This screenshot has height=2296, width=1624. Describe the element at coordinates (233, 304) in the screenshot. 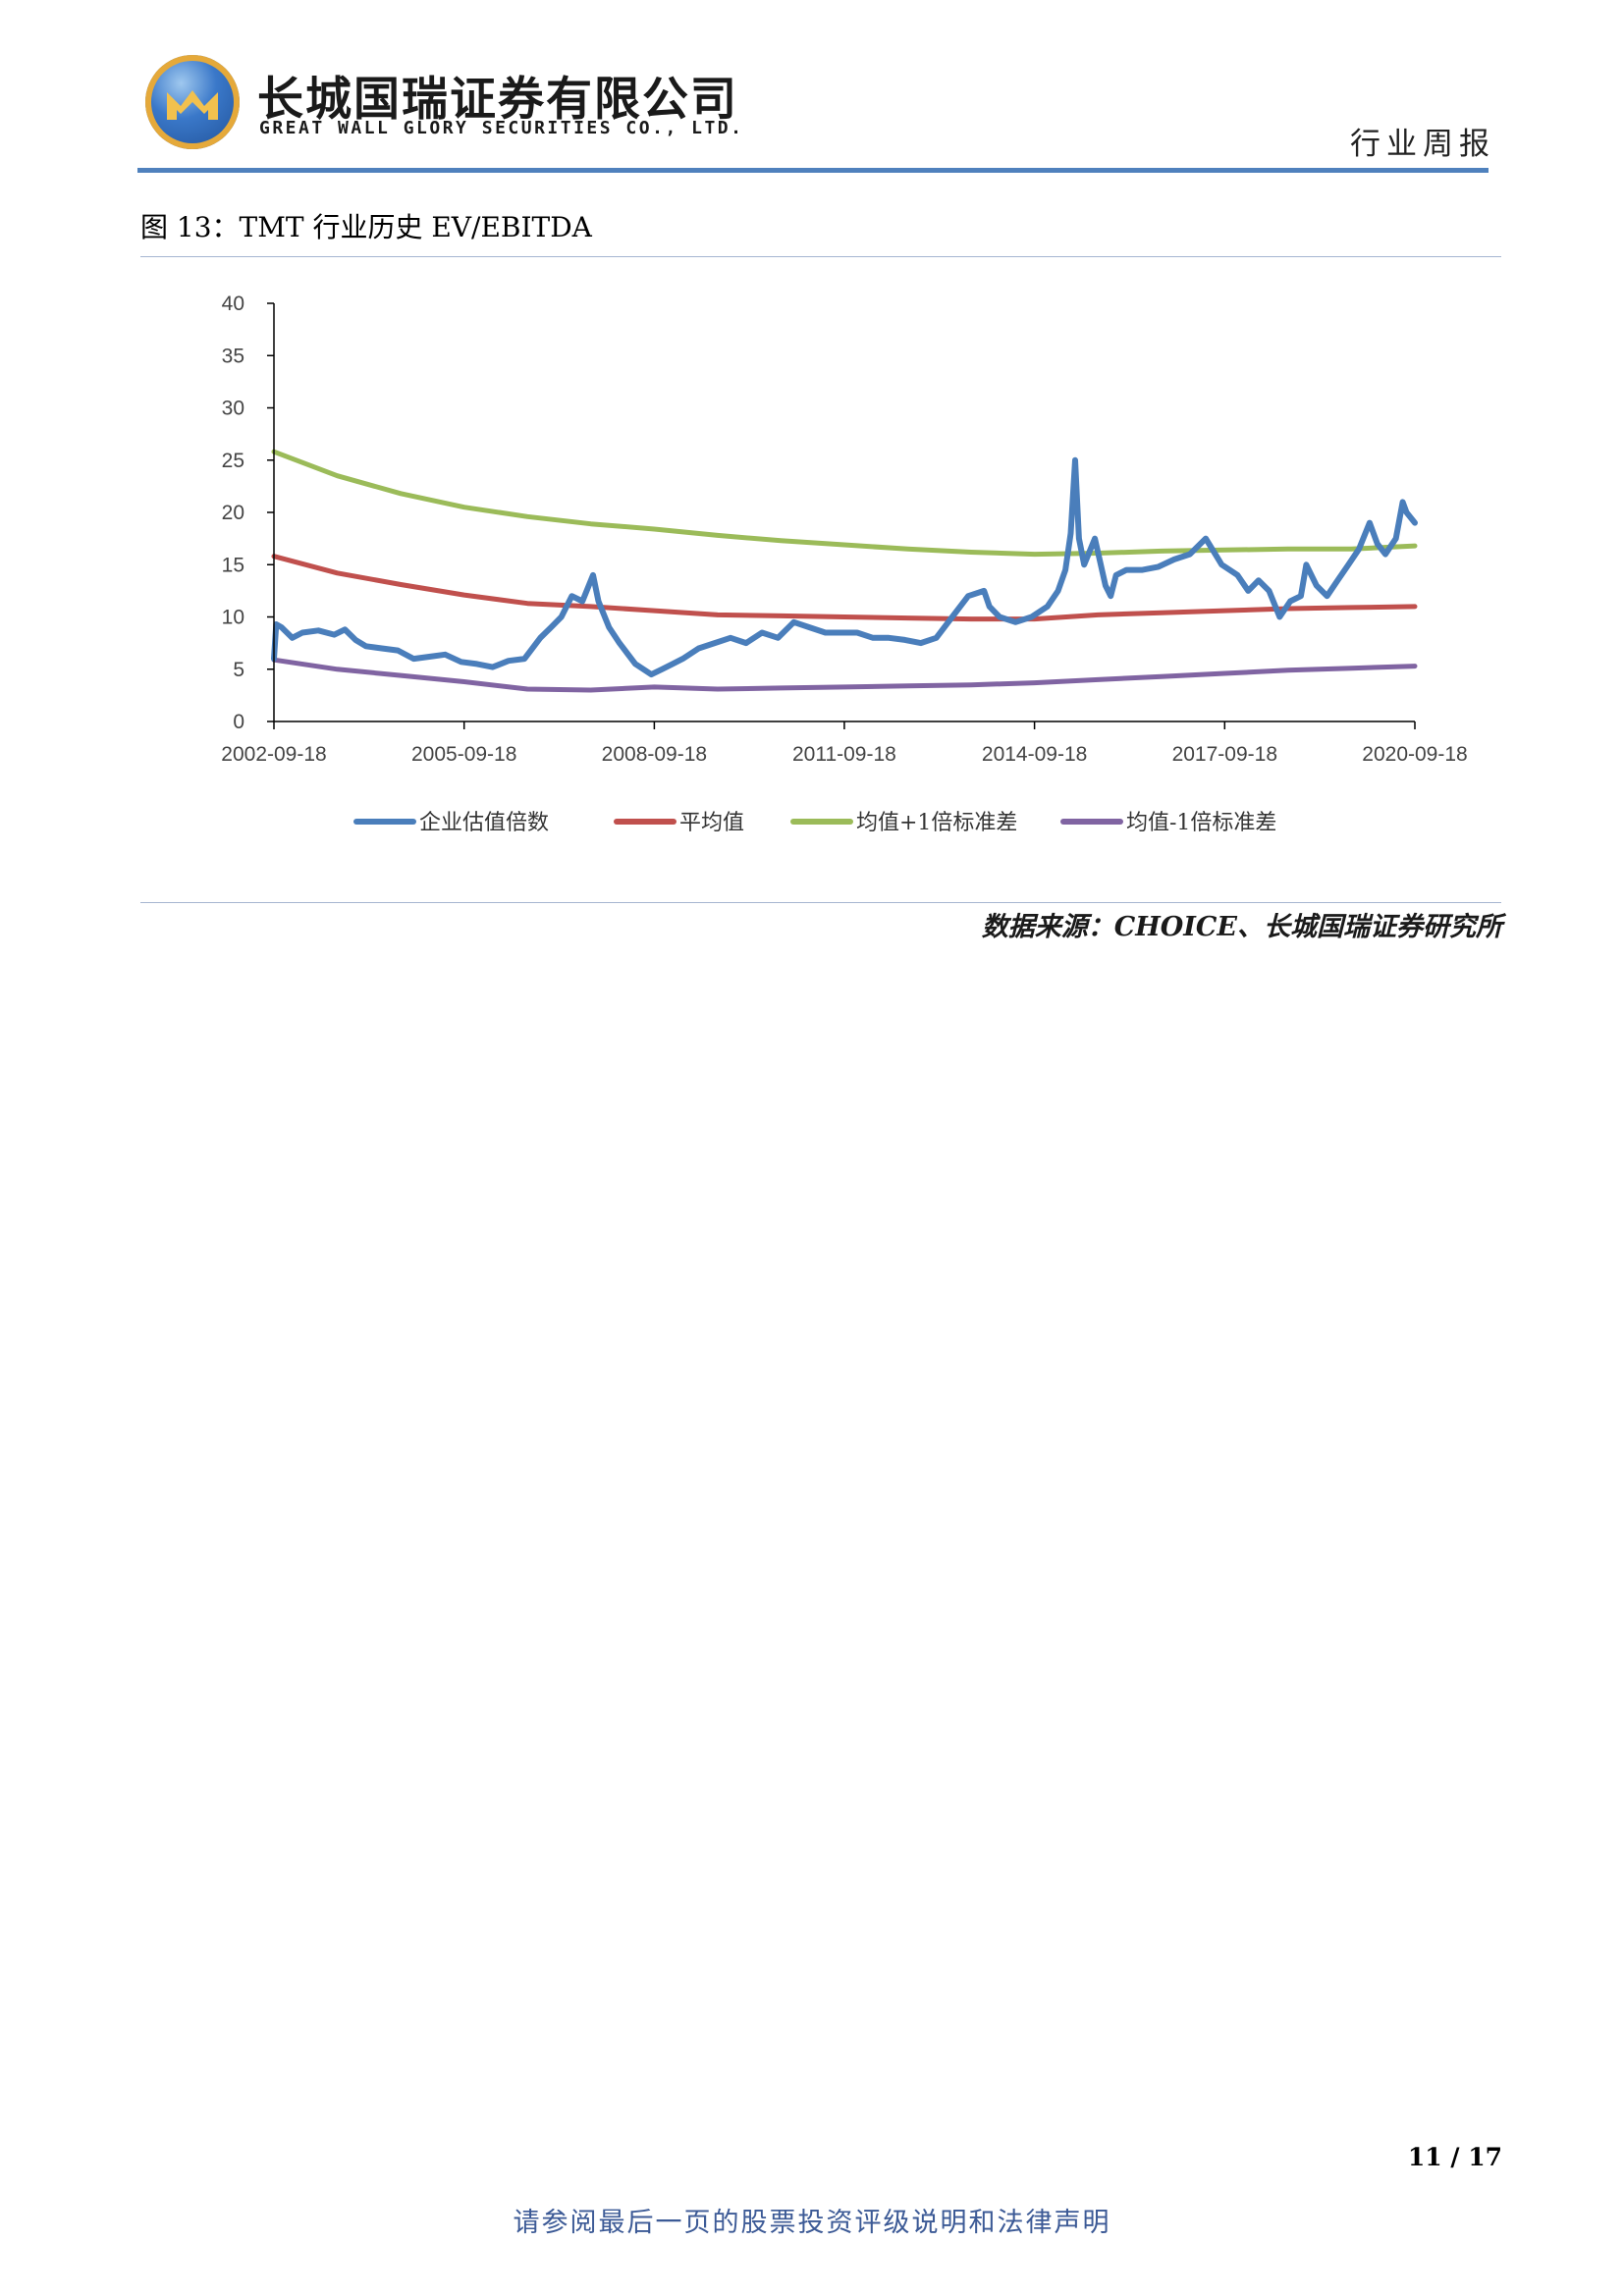

I see `y-tick-label: 40` at that location.